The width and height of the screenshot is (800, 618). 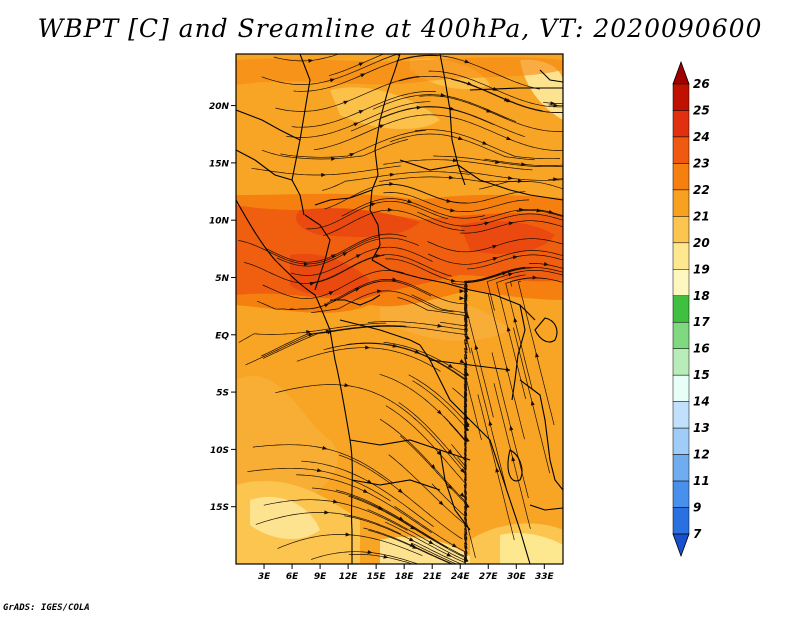 What do you see at coordinates (377, 577) in the screenshot?
I see `lon-label: 15E` at bounding box center [377, 577].